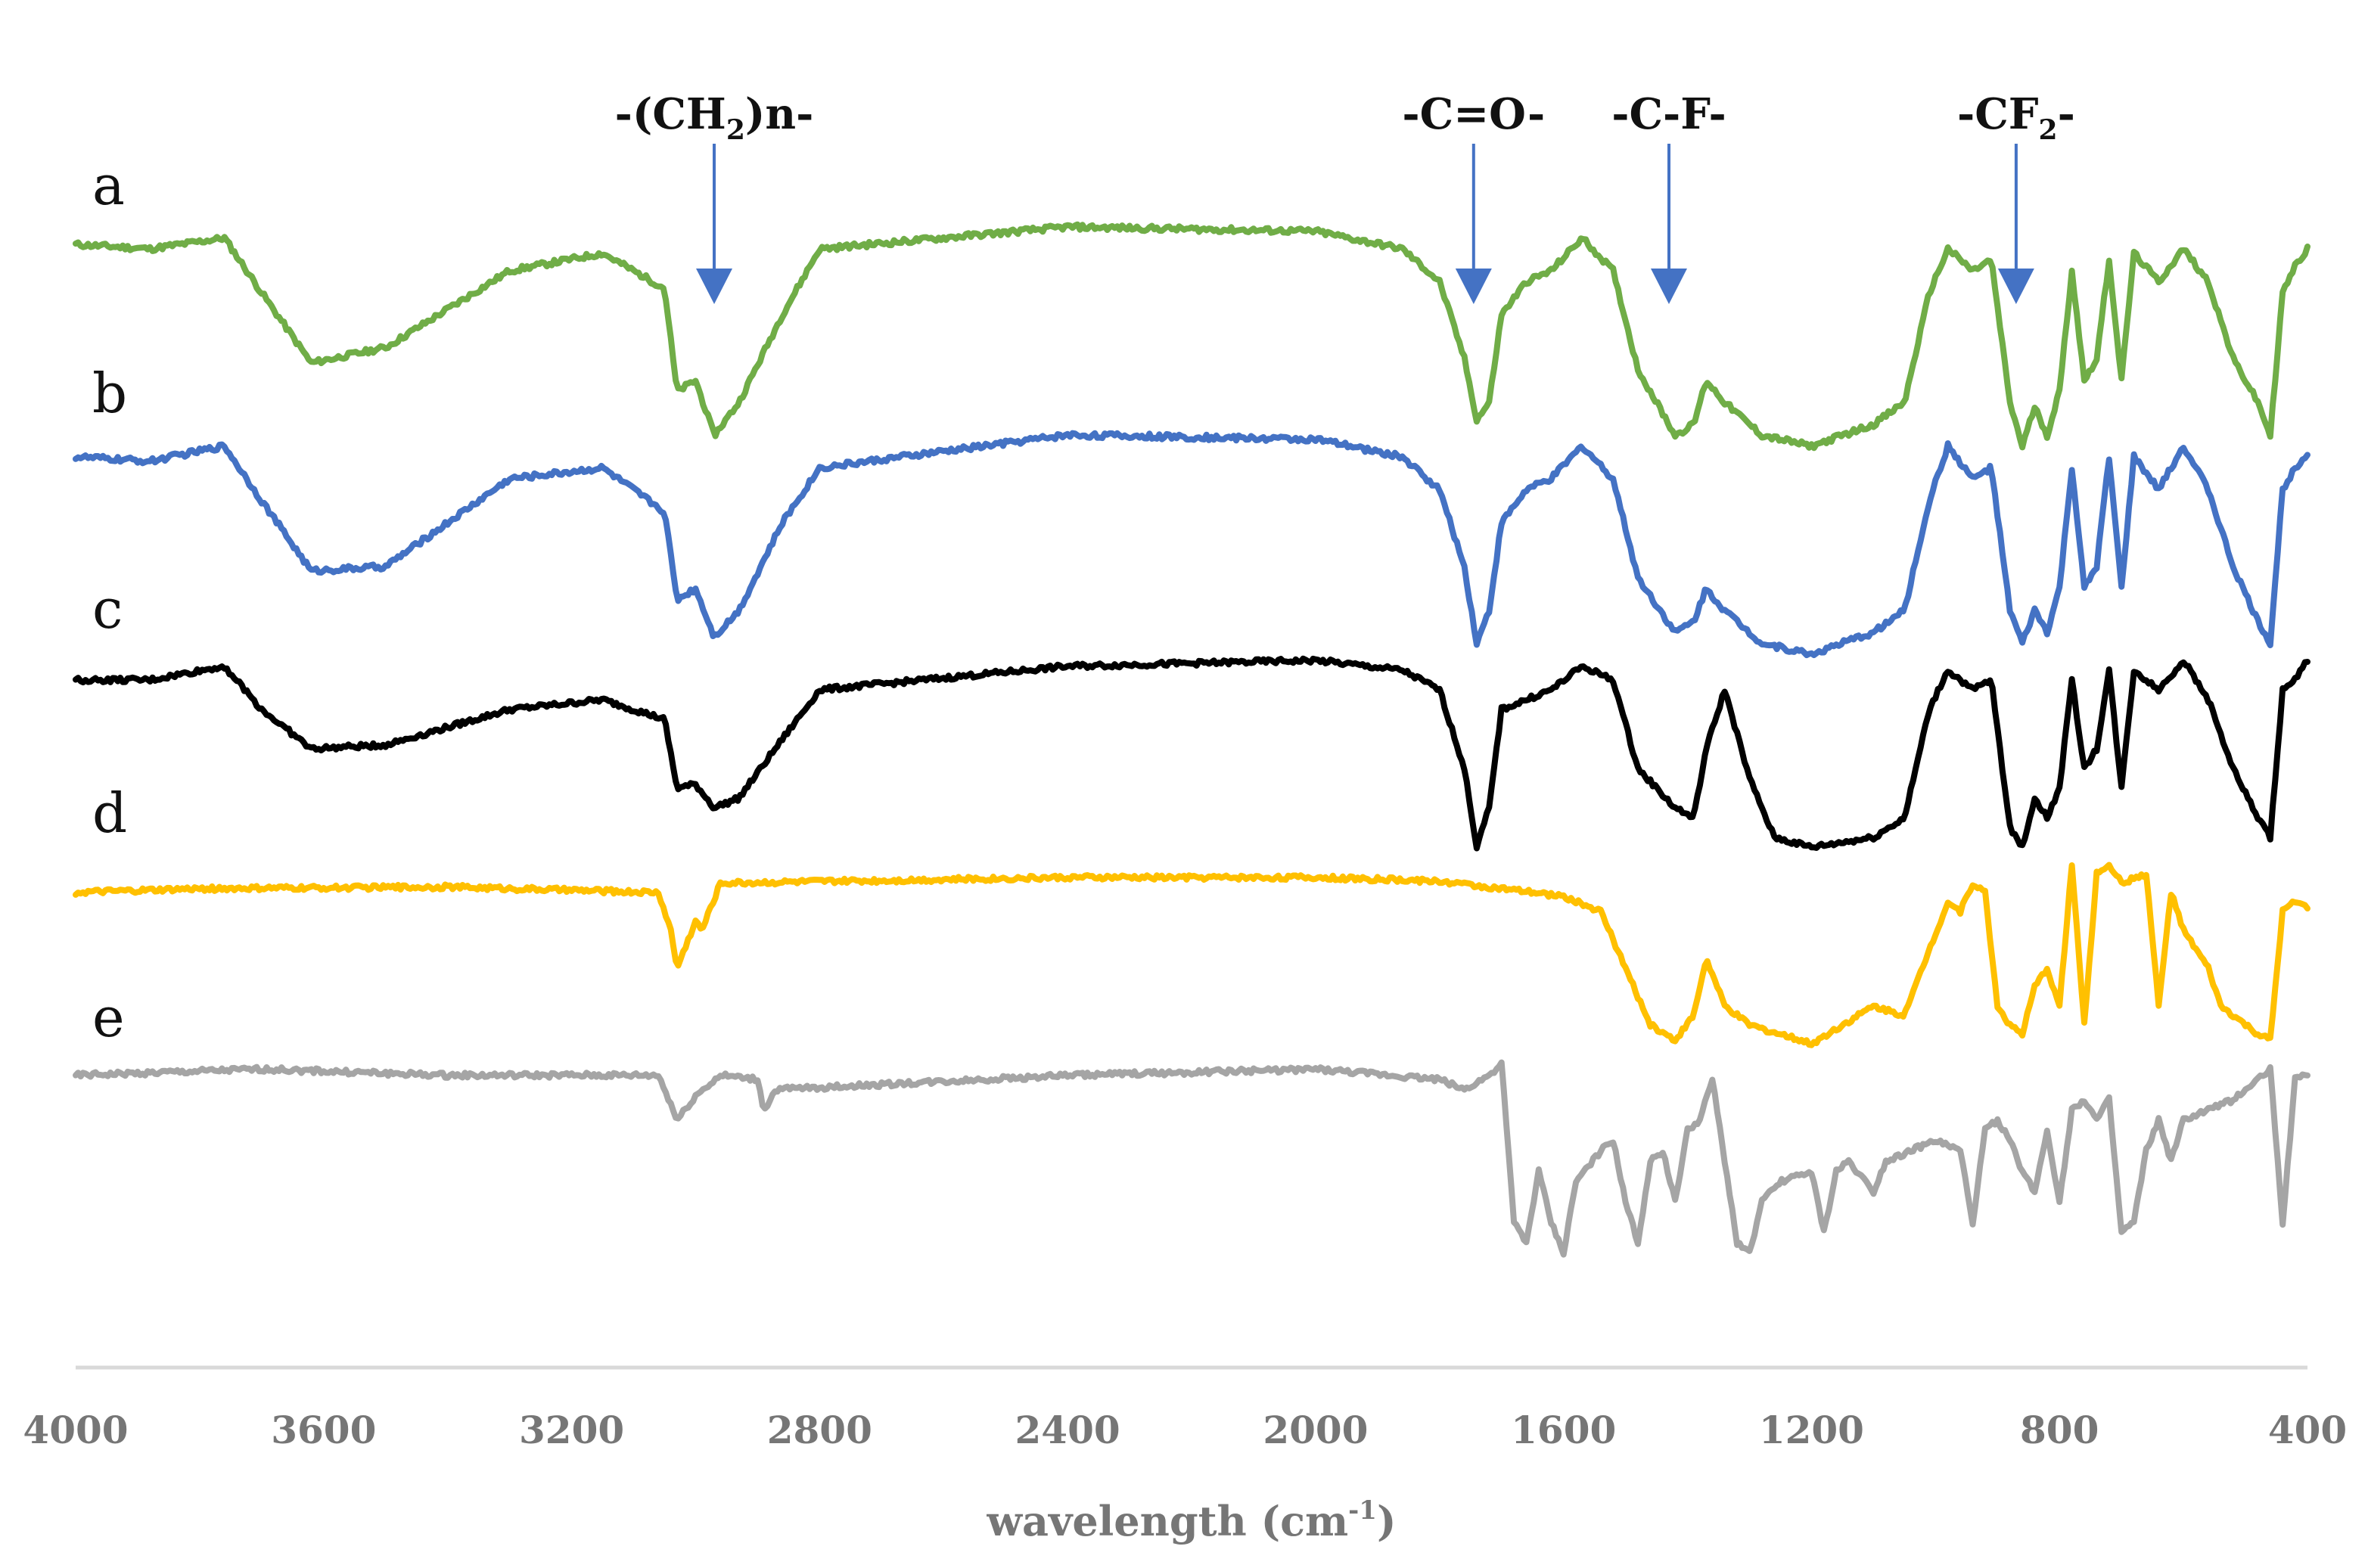 This screenshot has width=2368, height=1568. Describe the element at coordinates (1811, 1430) in the screenshot. I see `x-tick-label-1200: 1200` at that location.